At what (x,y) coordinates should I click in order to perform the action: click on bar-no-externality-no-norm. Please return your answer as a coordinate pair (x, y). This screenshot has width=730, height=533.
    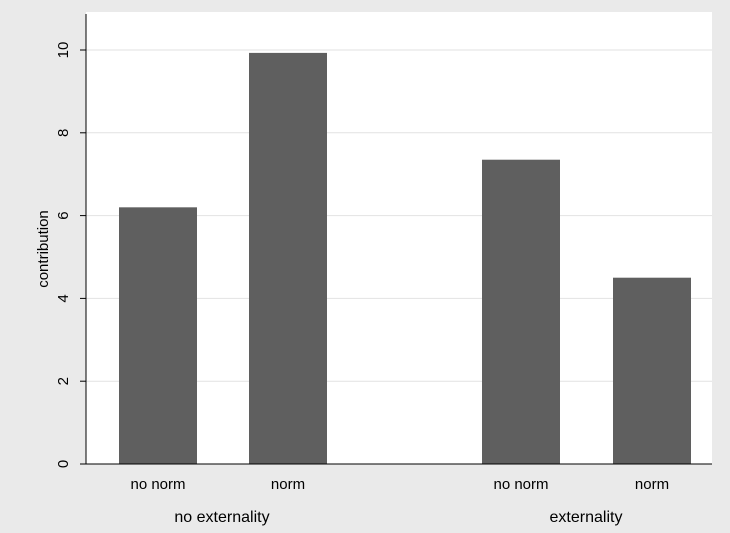
    Looking at the image, I should click on (158, 335).